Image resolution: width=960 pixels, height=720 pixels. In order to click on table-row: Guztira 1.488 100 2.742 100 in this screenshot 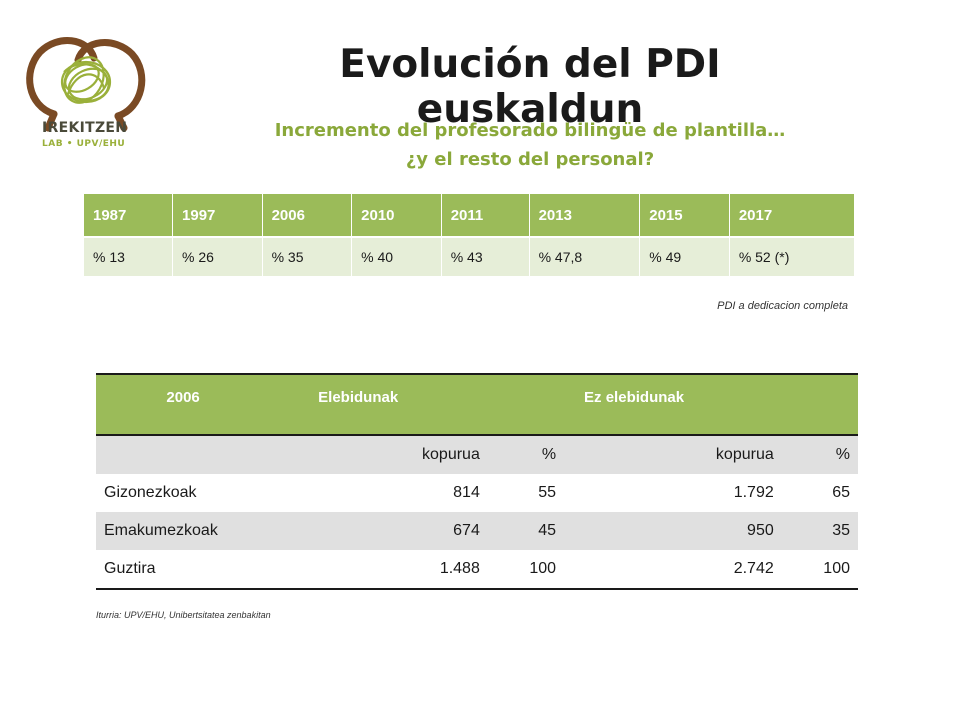, I will do `click(477, 569)`.